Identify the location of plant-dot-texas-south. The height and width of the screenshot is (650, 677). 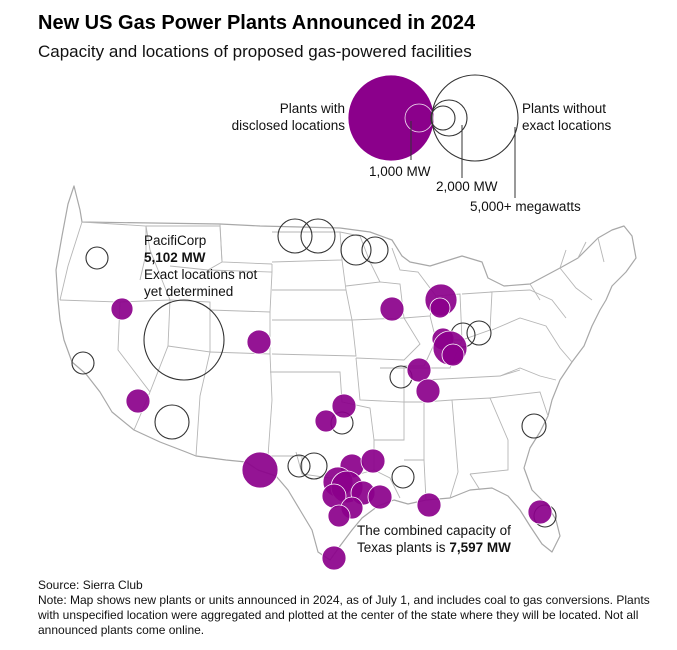
(334, 558).